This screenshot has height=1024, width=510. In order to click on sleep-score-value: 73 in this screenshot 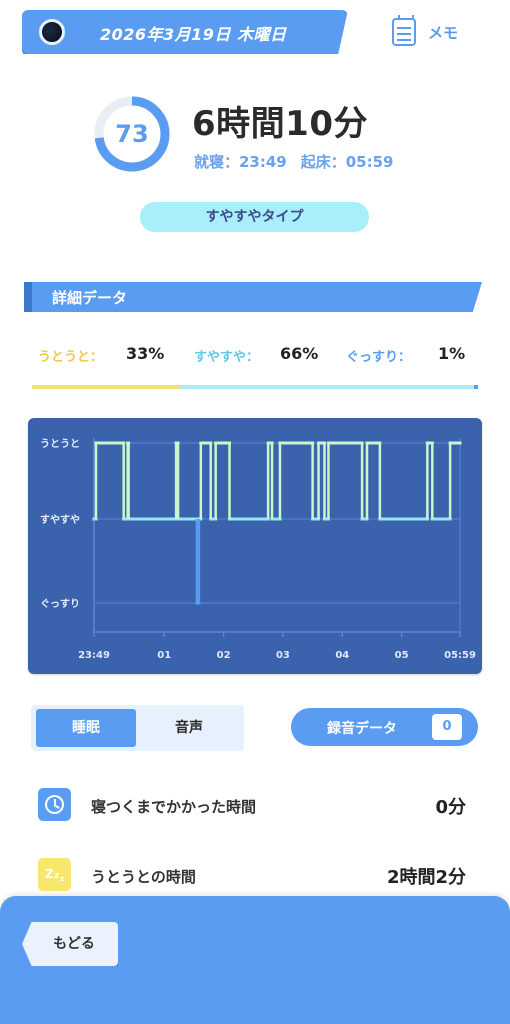, I will do `click(132, 134)`.